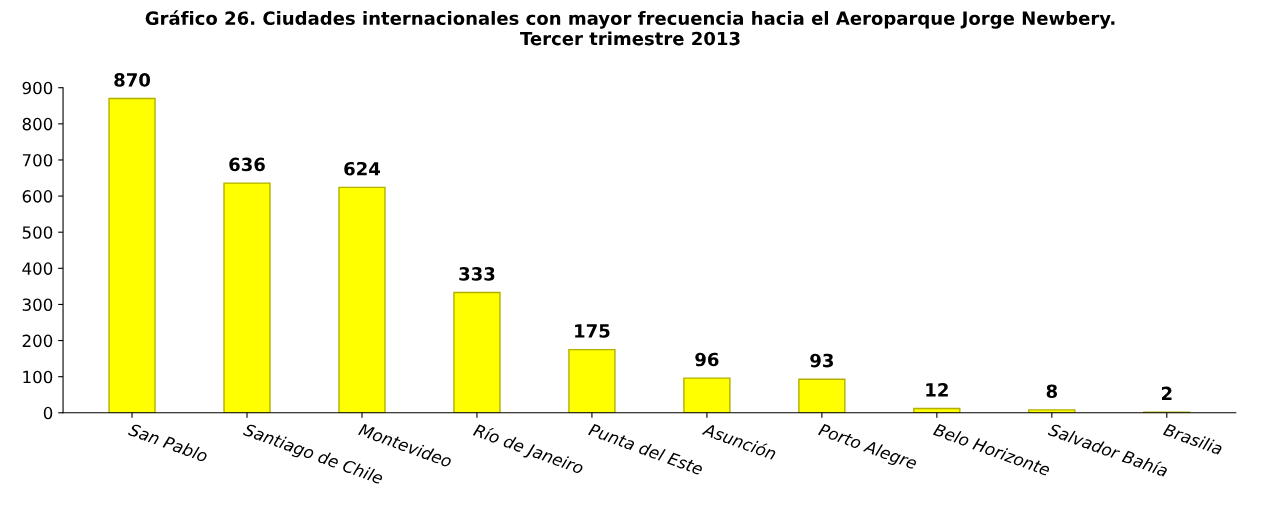 The width and height of the screenshot is (1261, 516). I want to click on x-tick-label: Porto Alegre, so click(867, 447).